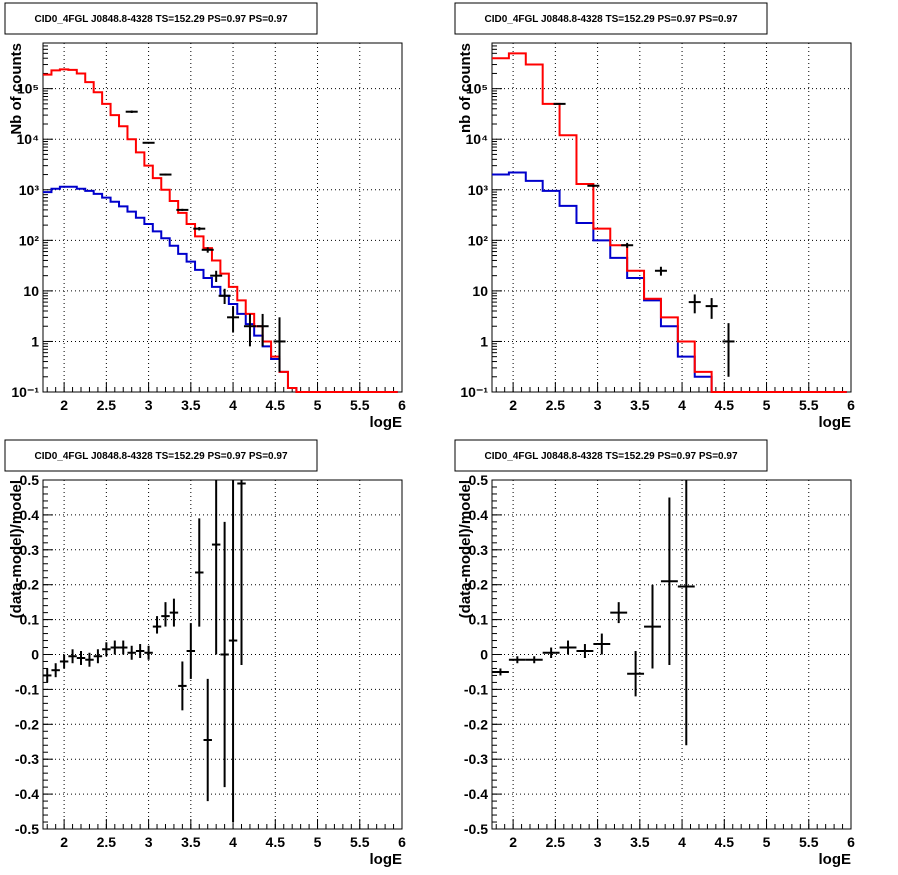  I want to click on y-tick-label: 0.5, so click(30, 480).